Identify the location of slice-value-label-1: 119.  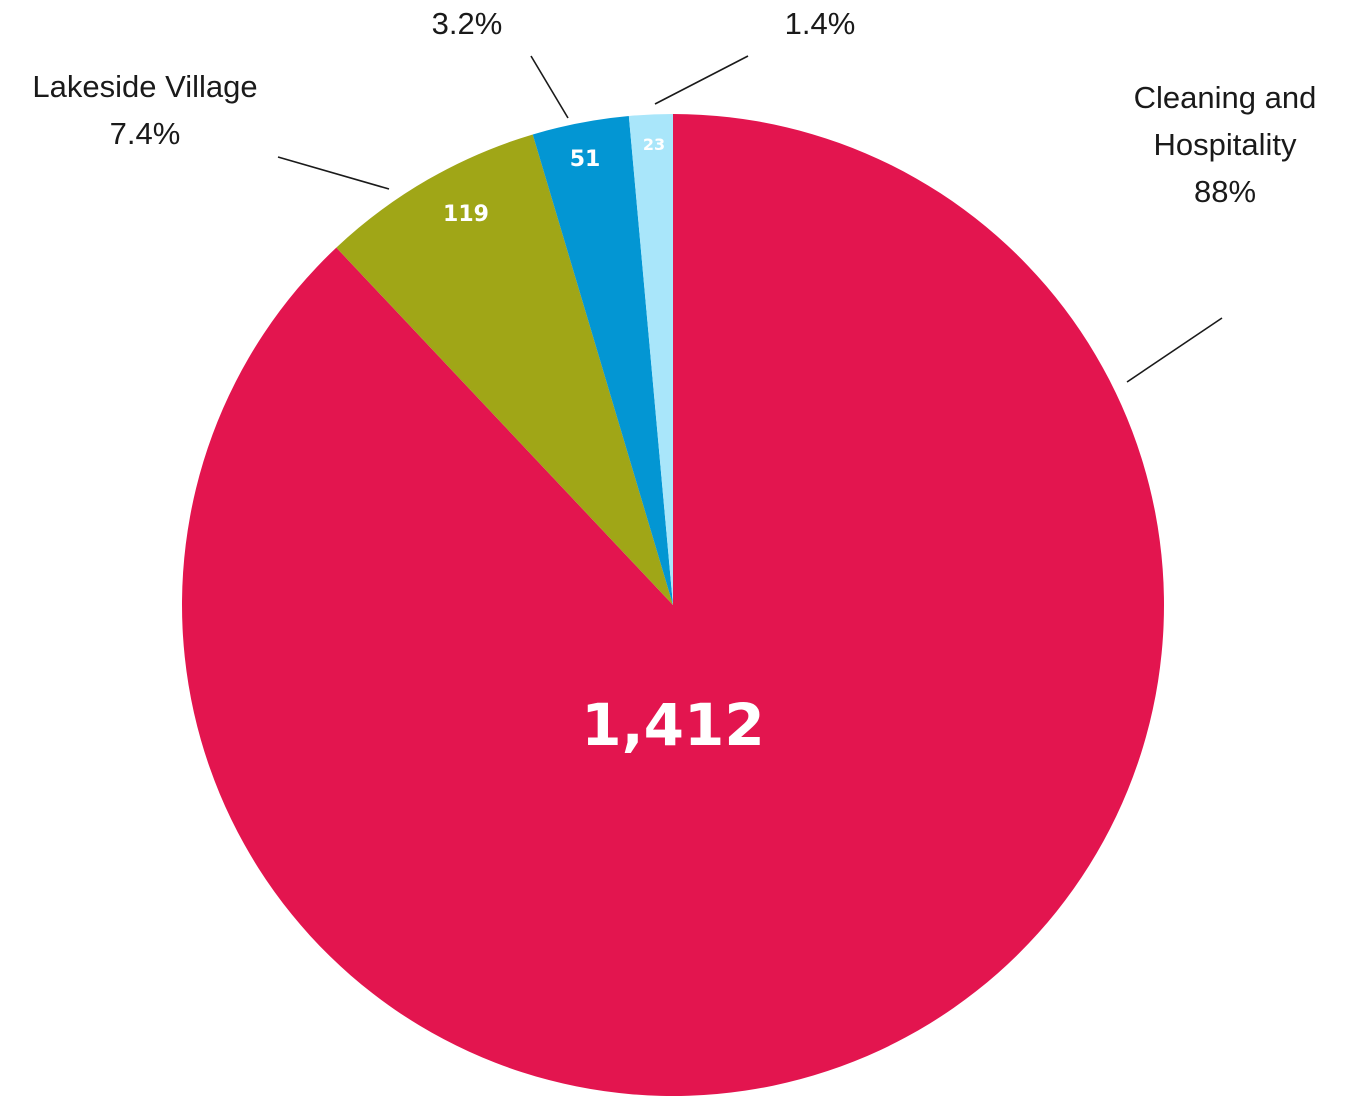
(466, 214).